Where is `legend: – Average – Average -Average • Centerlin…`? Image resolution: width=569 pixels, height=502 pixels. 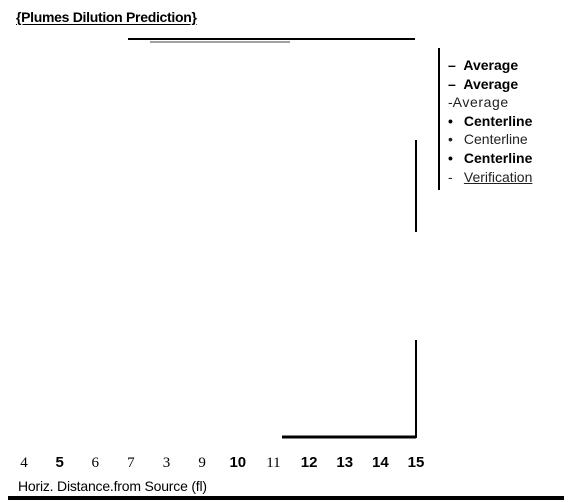 legend: – Average – Average -Average • Centerlin… is located at coordinates (498, 119).